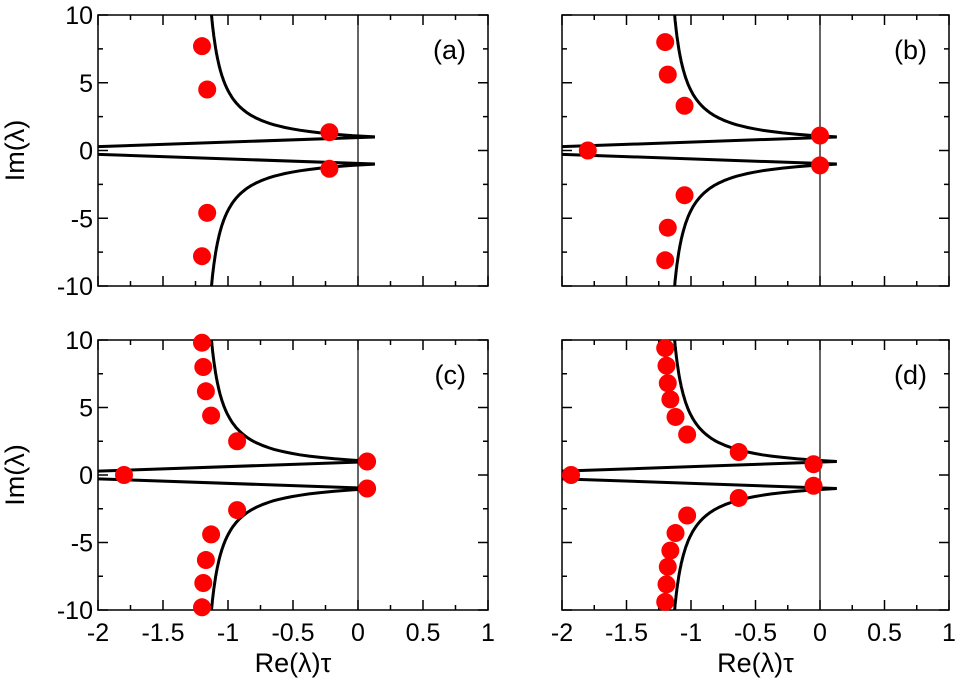  Describe the element at coordinates (910, 50) in the screenshot. I see `panel-label: (b)` at that location.